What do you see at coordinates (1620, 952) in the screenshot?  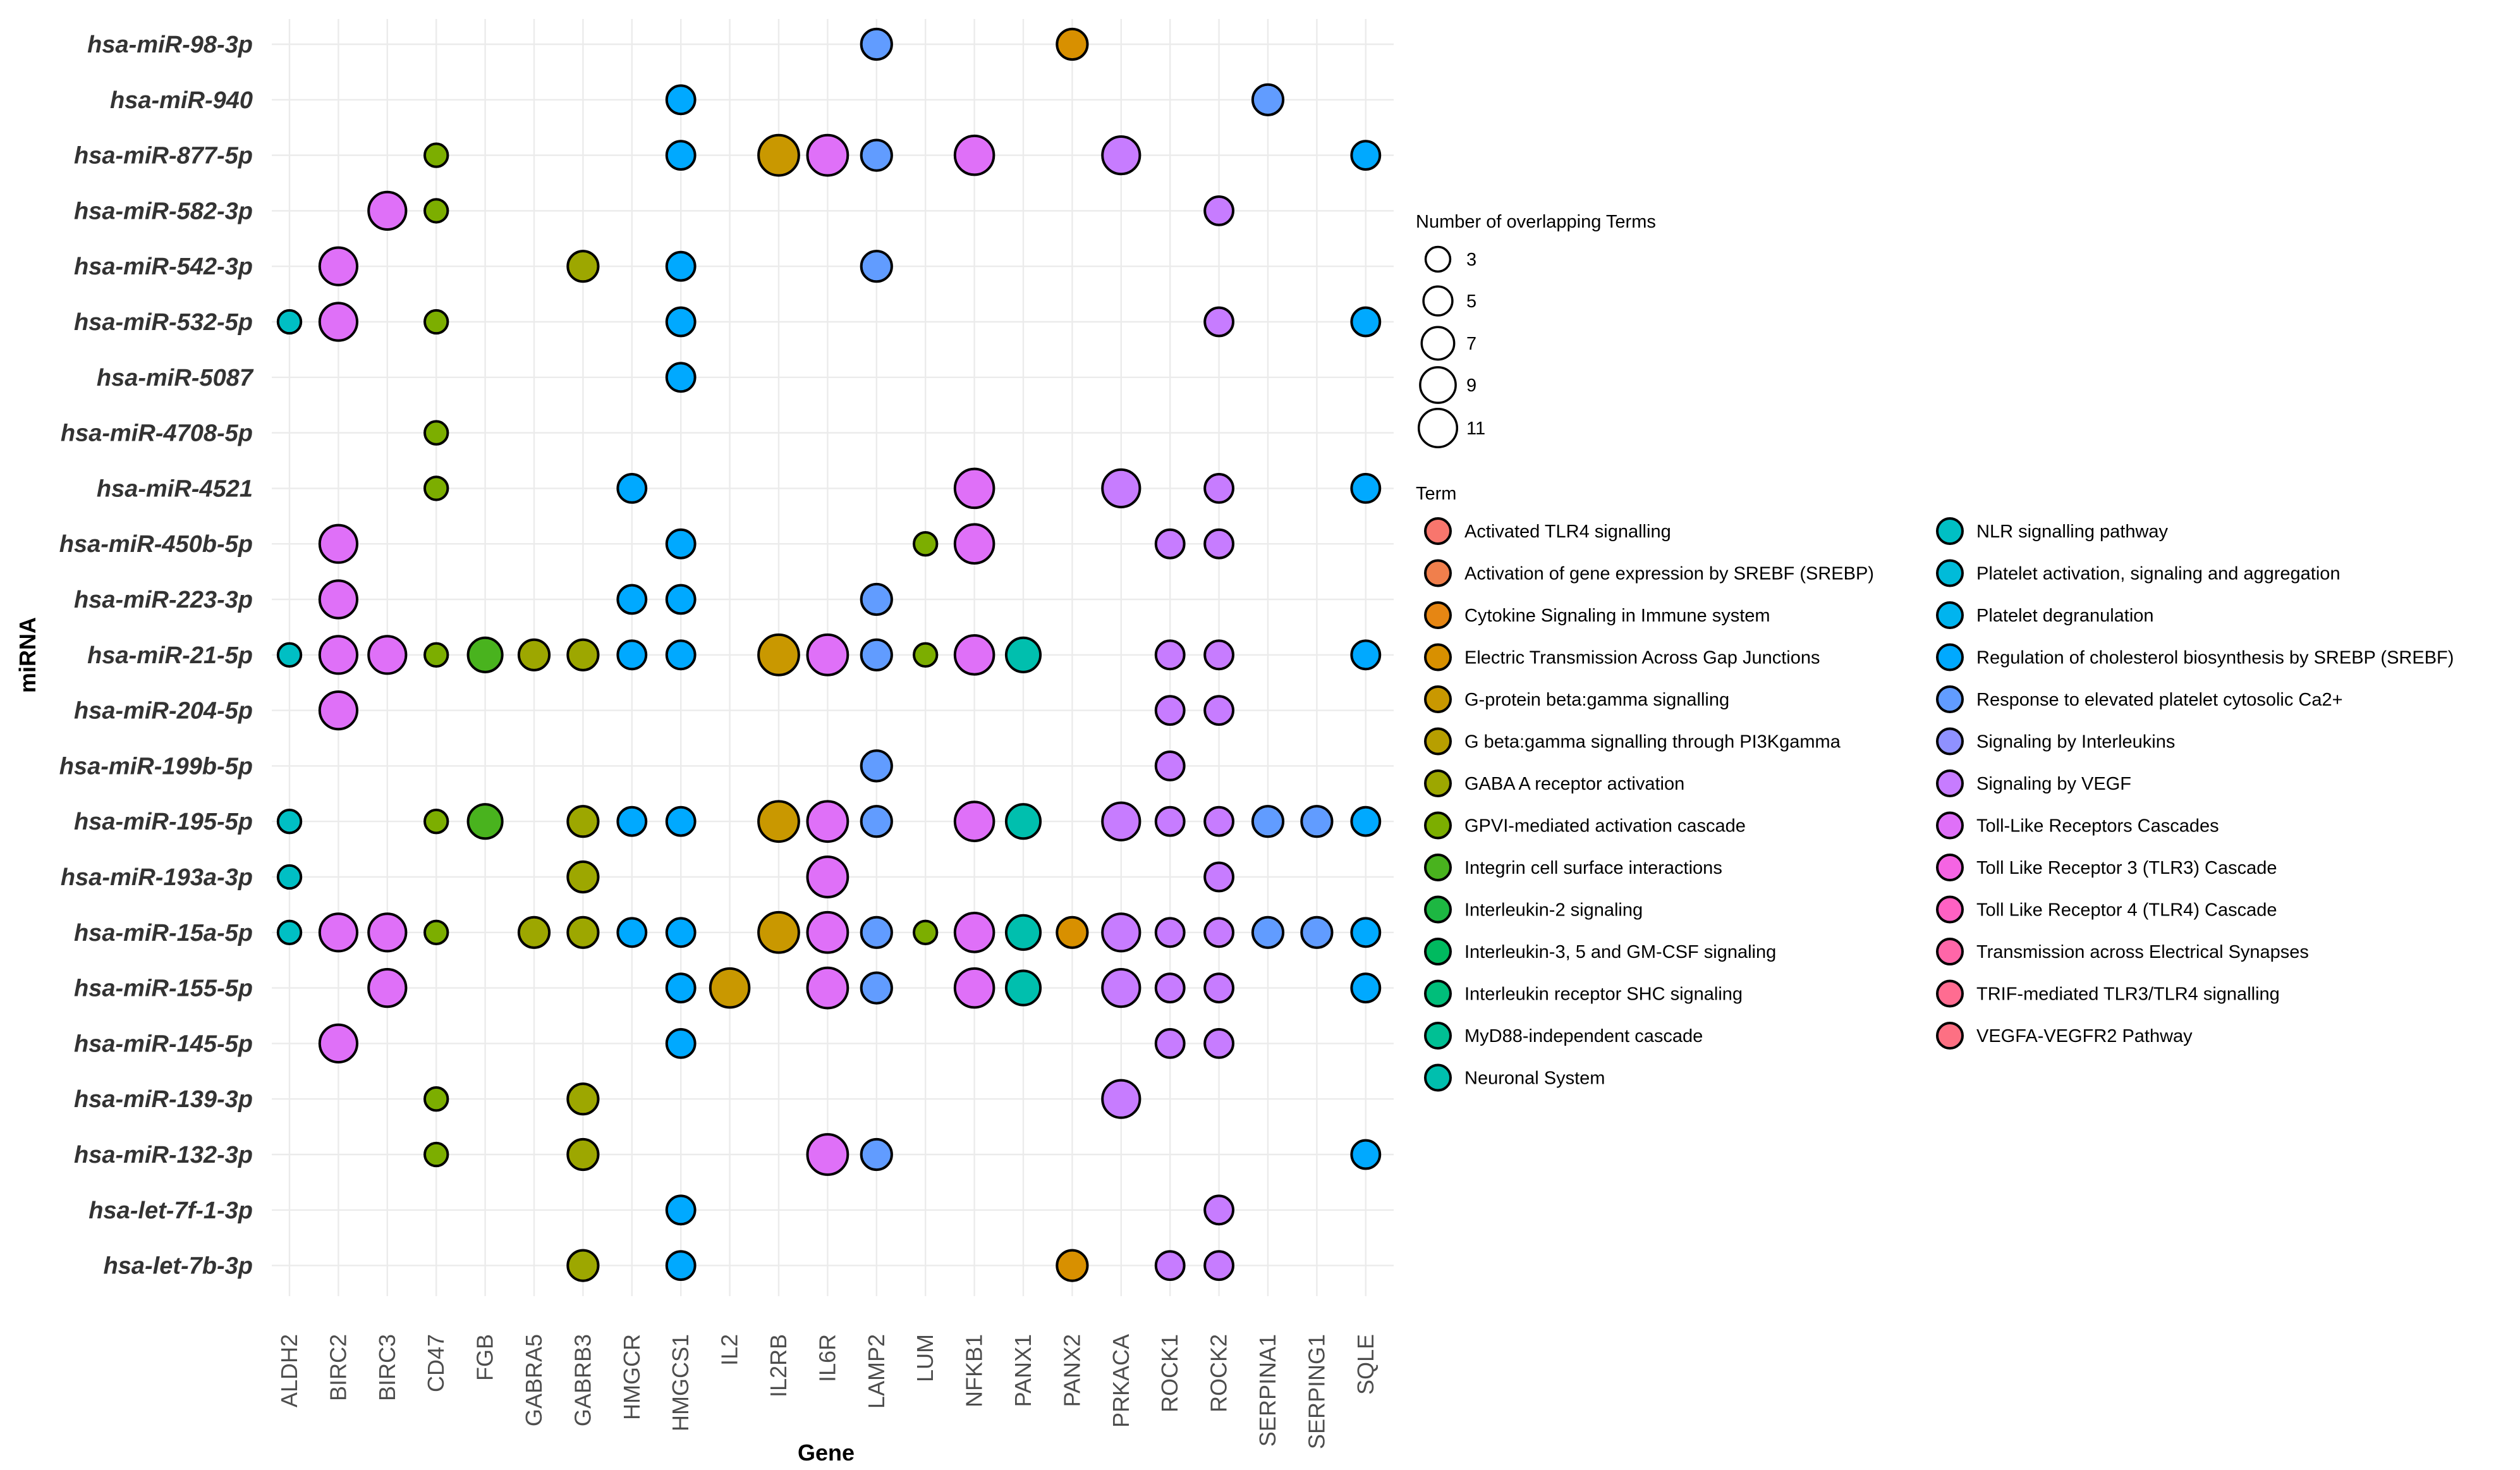 I see `color-legend-label: Interleukin-3, 5 and GM-CSF signaling` at bounding box center [1620, 952].